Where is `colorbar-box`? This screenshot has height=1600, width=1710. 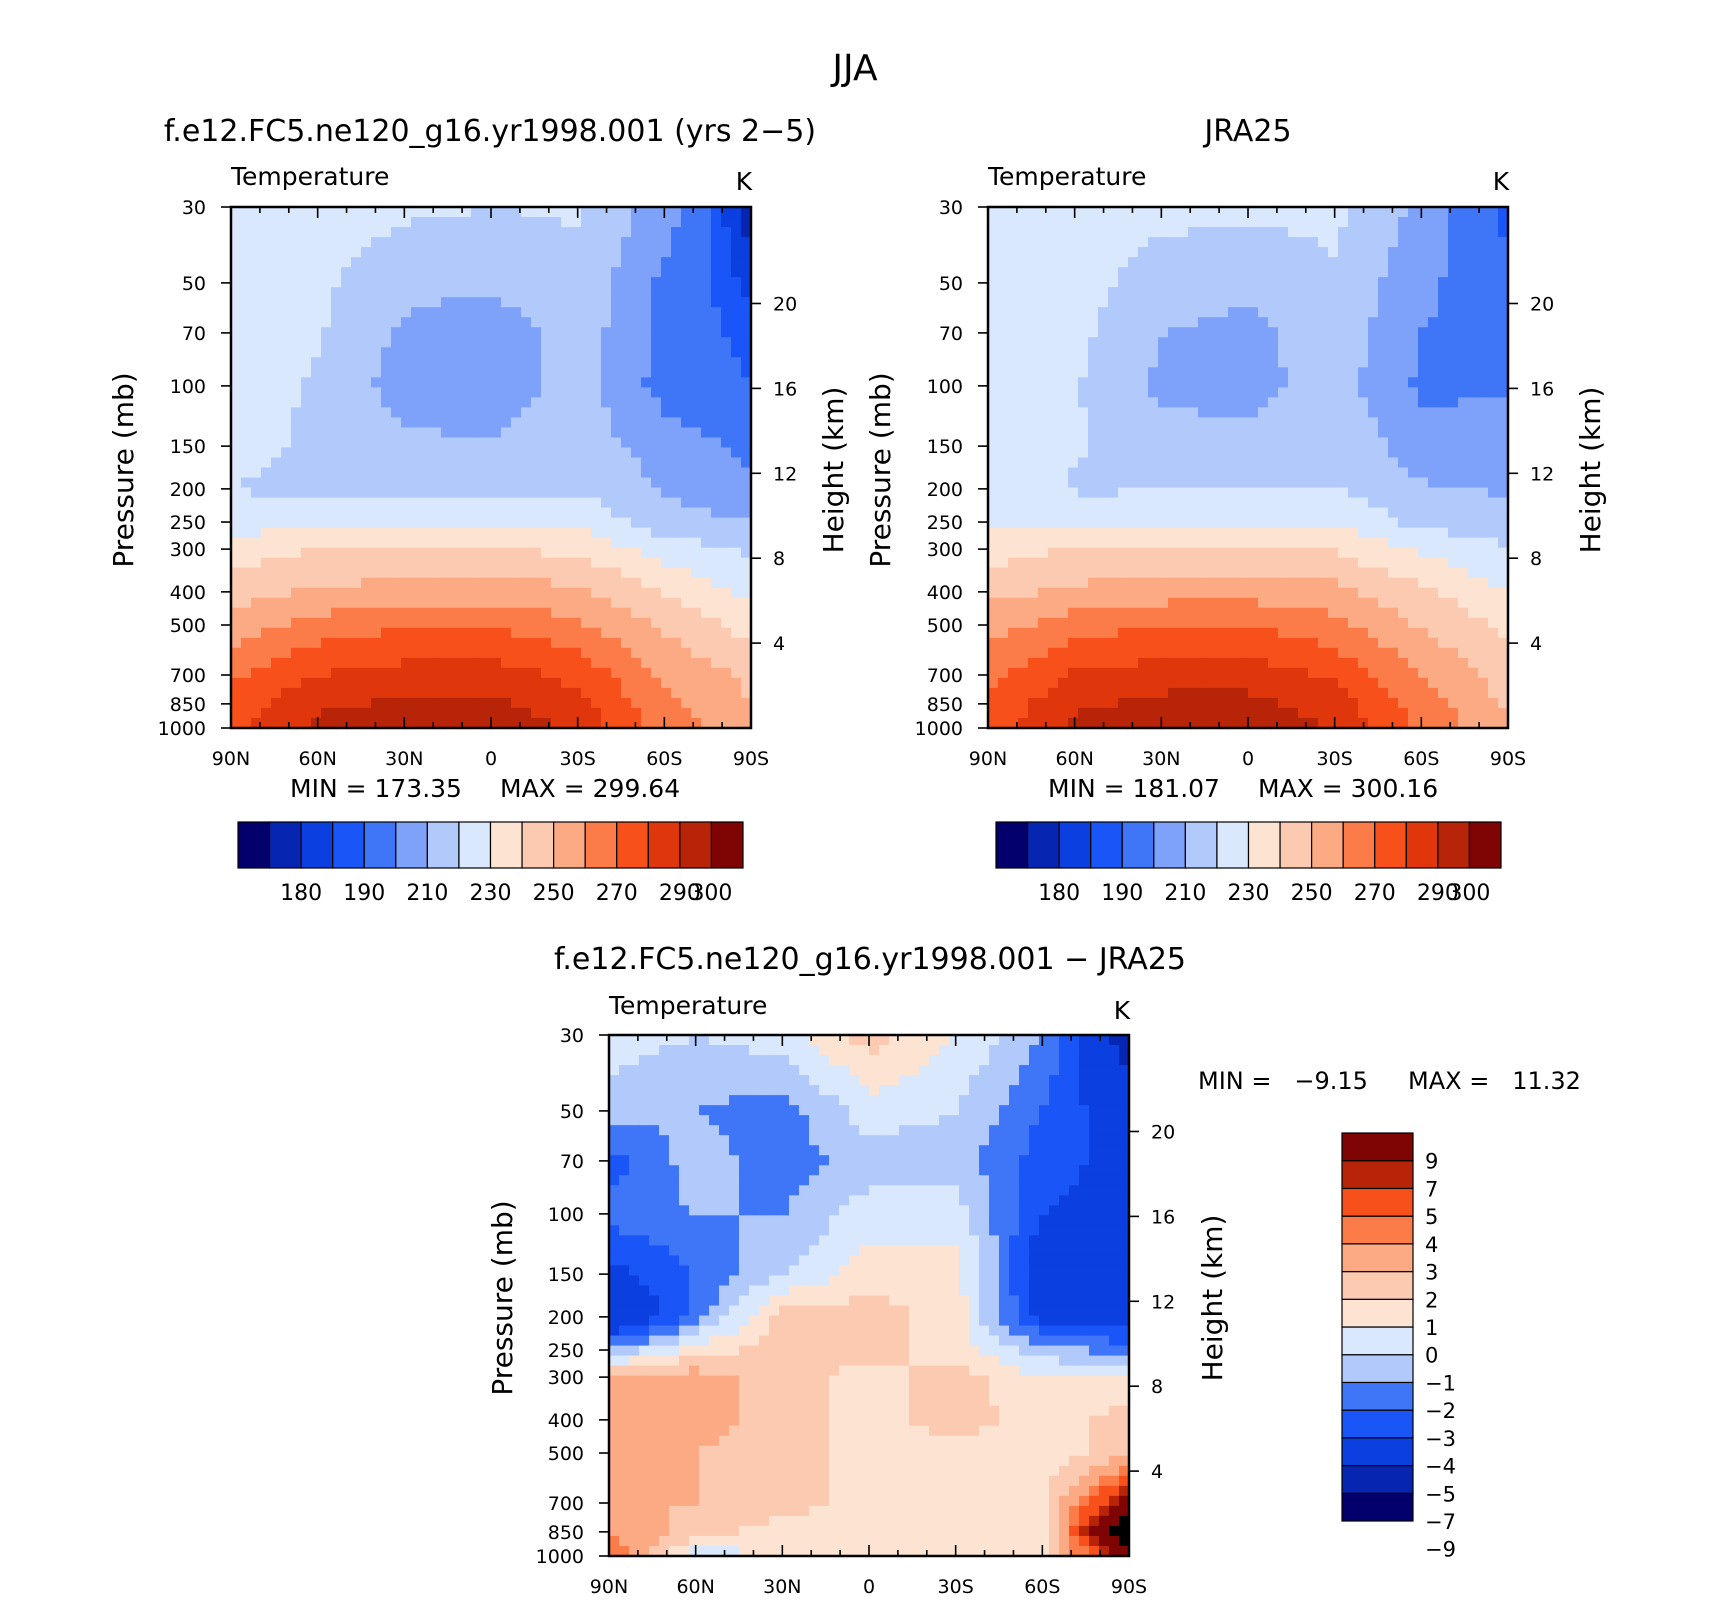 colorbar-box is located at coordinates (696, 845).